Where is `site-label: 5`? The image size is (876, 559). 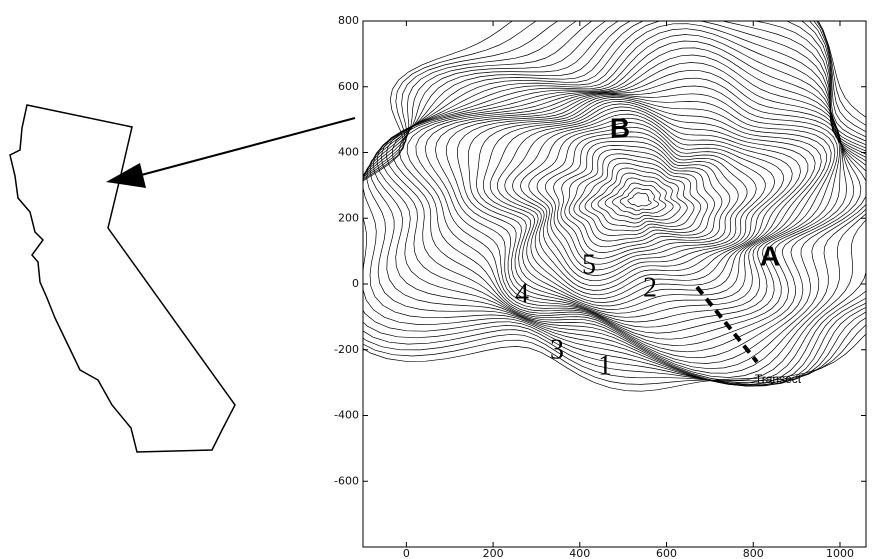
site-label: 5 is located at coordinates (589, 264).